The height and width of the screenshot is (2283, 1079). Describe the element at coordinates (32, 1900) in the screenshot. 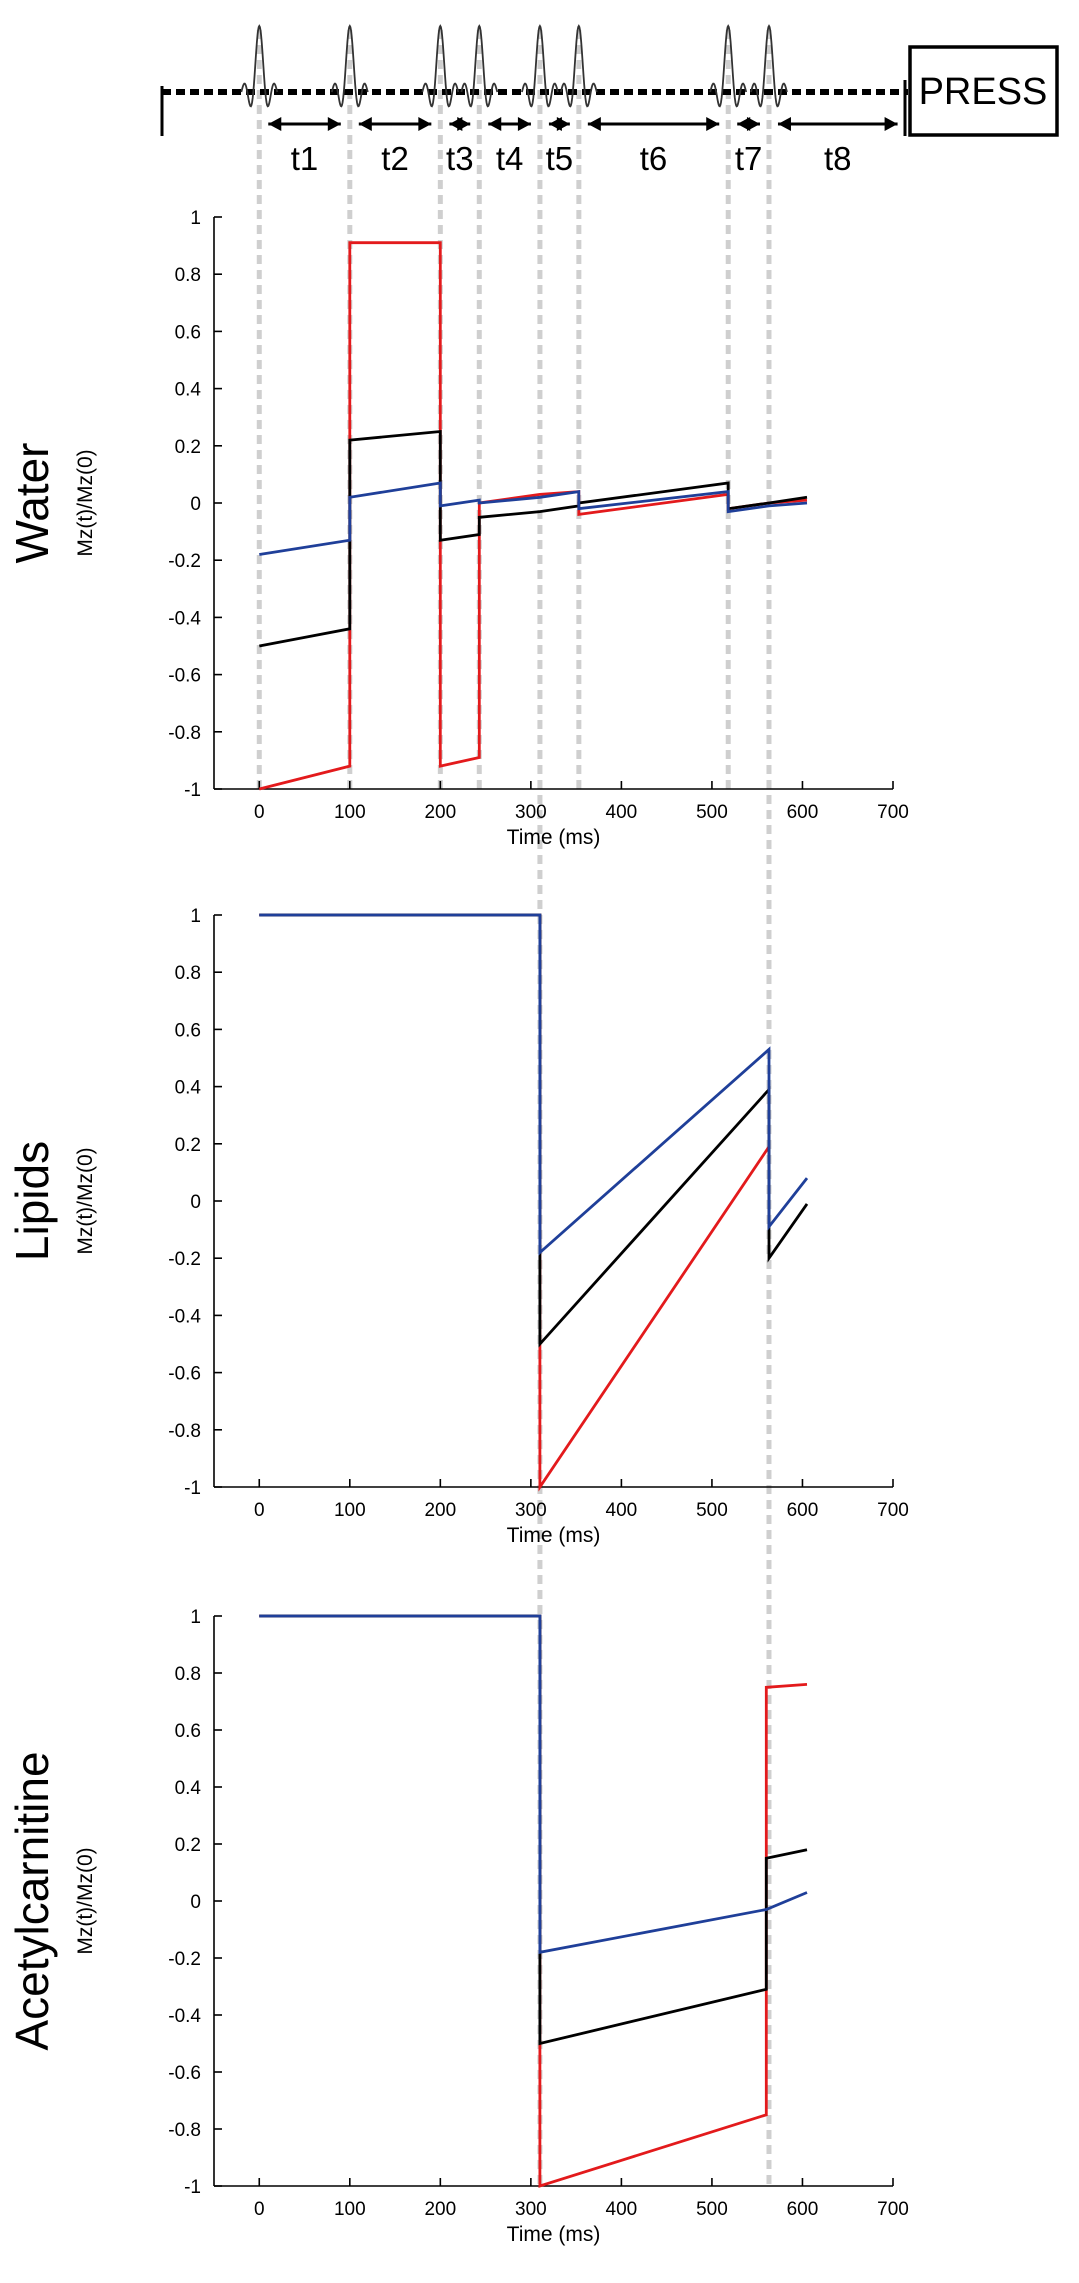

I see `panel-title: Acetylcarnitine` at that location.